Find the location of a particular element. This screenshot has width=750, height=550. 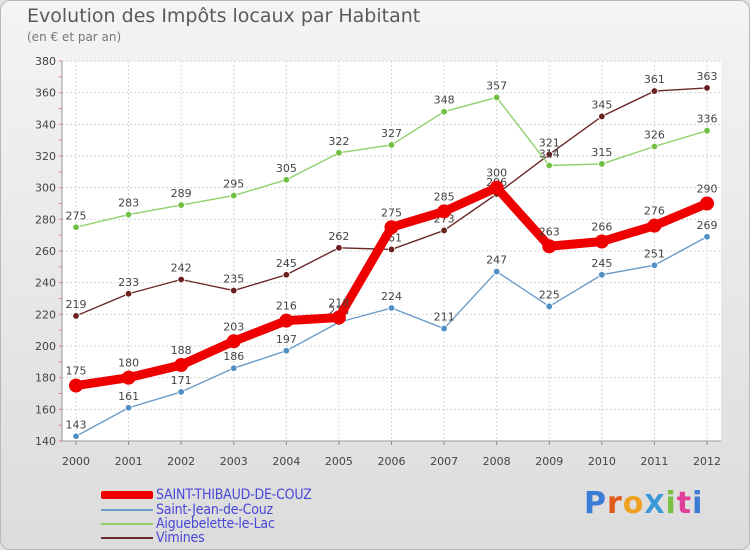

y-tick-label: 260 is located at coordinates (45, 251).